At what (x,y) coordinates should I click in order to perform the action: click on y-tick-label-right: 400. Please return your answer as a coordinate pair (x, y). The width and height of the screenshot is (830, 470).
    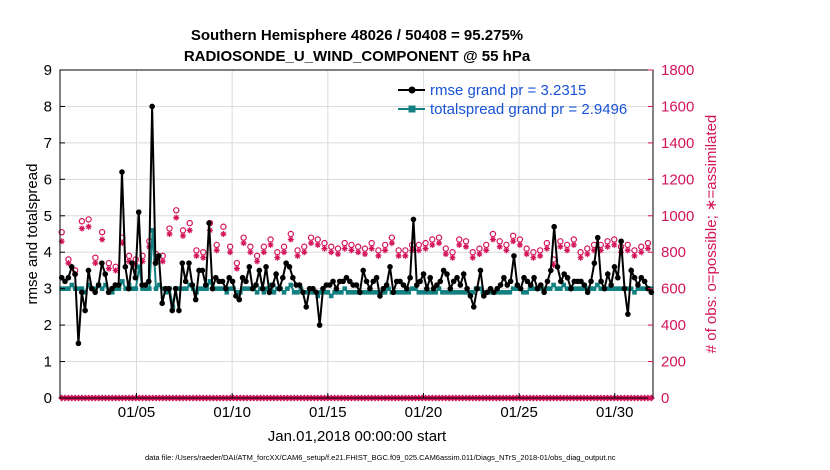
    Looking at the image, I should click on (673, 325).